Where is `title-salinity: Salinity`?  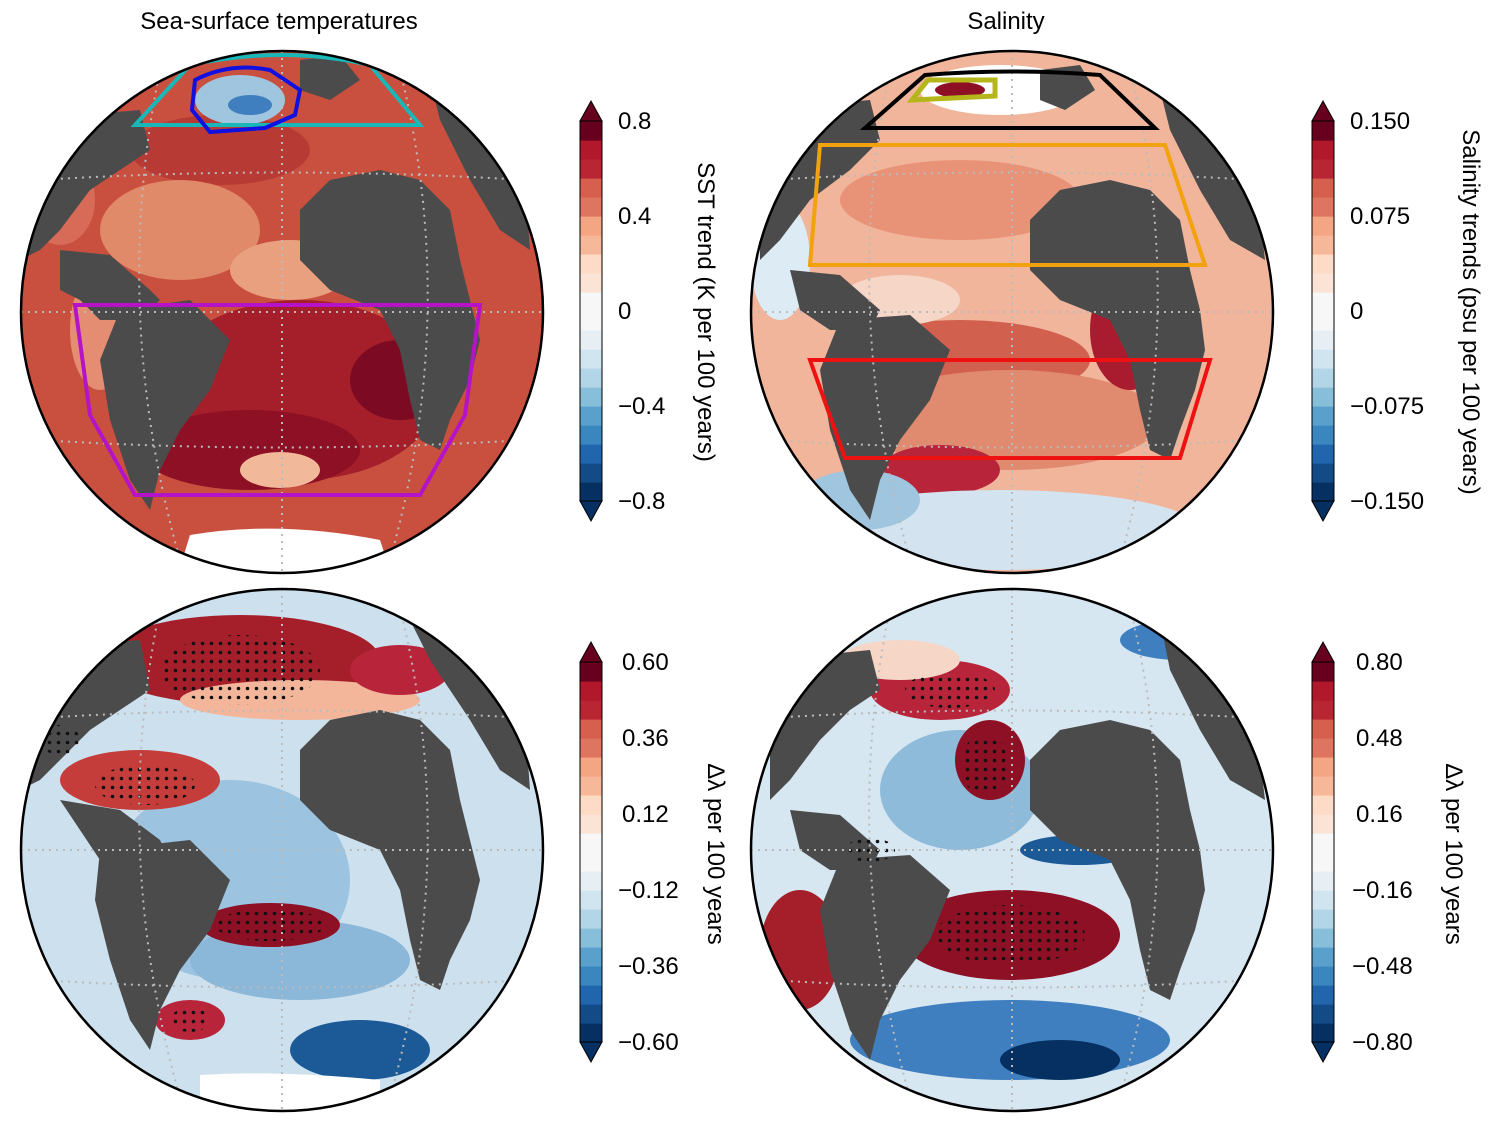 title-salinity: Salinity is located at coordinates (1006, 21).